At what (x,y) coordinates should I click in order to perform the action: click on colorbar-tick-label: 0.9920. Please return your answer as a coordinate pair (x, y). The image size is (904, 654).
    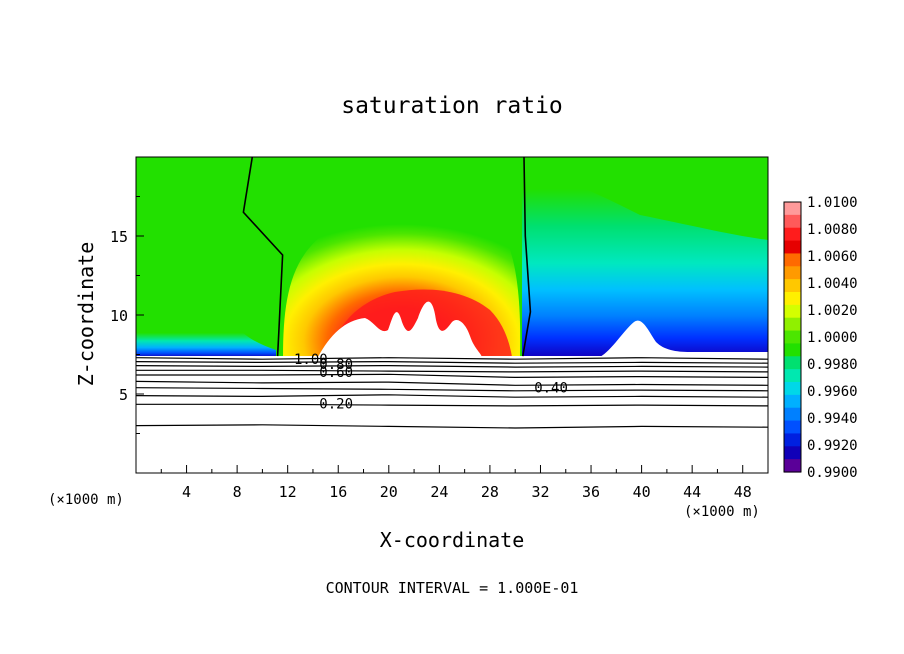
    Looking at the image, I should click on (832, 446).